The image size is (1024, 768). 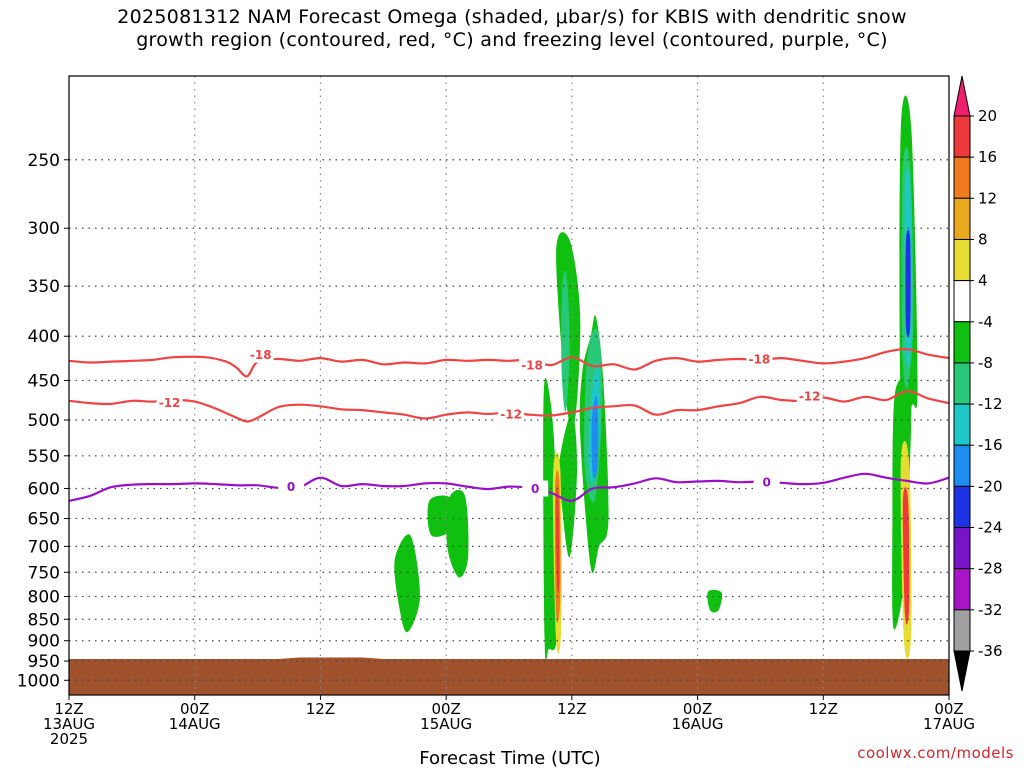 What do you see at coordinates (983, 281) in the screenshot?
I see `colorbar-label: 4` at bounding box center [983, 281].